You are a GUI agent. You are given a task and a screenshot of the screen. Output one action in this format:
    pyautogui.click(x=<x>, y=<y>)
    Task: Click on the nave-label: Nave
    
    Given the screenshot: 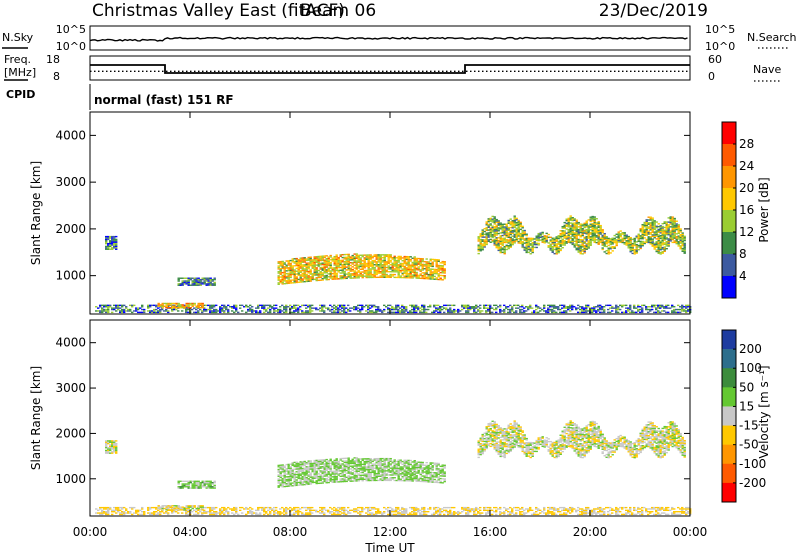 What is the action you would take?
    pyautogui.click(x=767, y=69)
    